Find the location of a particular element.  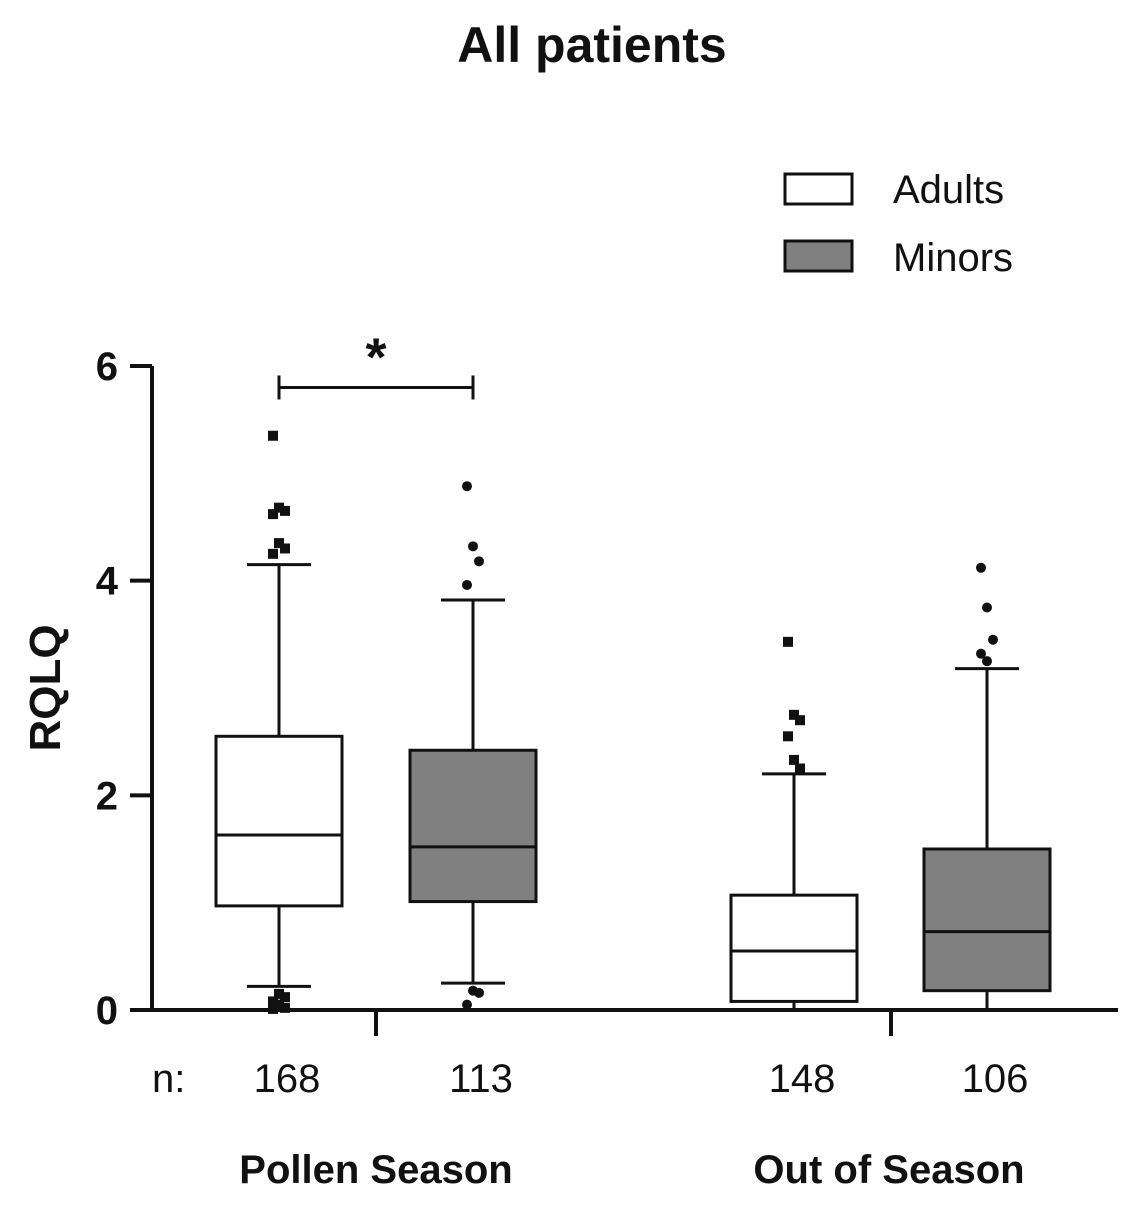

y-tick-label: 6 is located at coordinates (107, 367).